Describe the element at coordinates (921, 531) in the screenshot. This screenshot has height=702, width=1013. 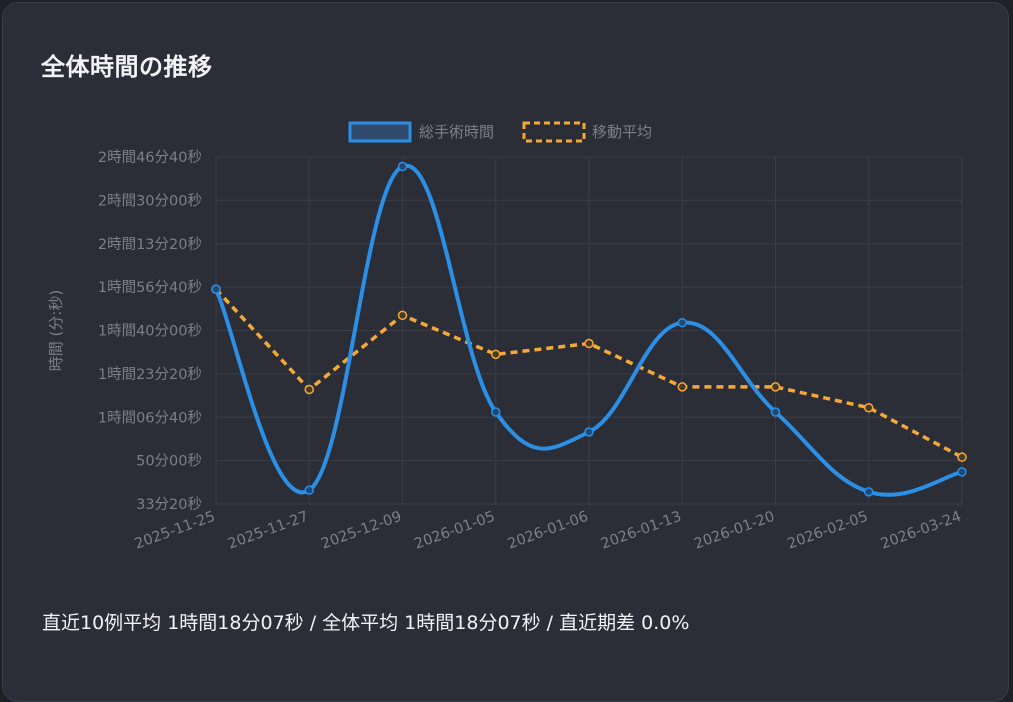
I see `x-tick-label: 2026-03-24` at that location.